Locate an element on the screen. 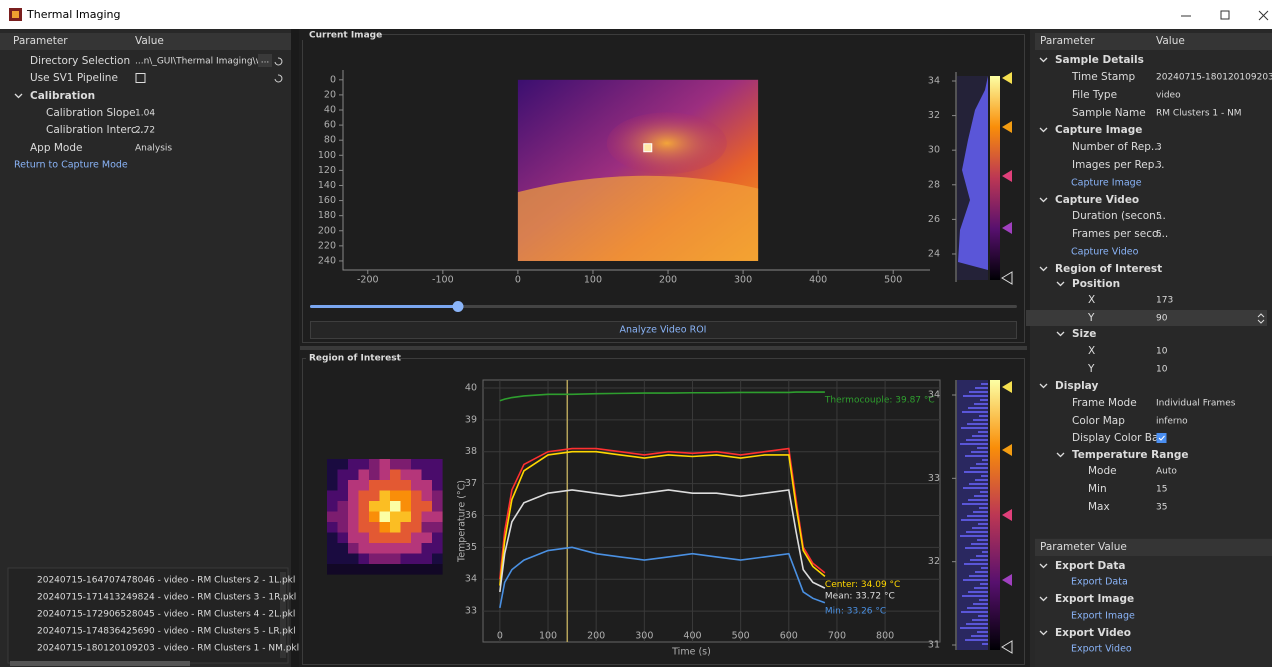 Image resolution: width=1272 pixels, height=667 pixels. restore-button is located at coordinates (1225, 15).